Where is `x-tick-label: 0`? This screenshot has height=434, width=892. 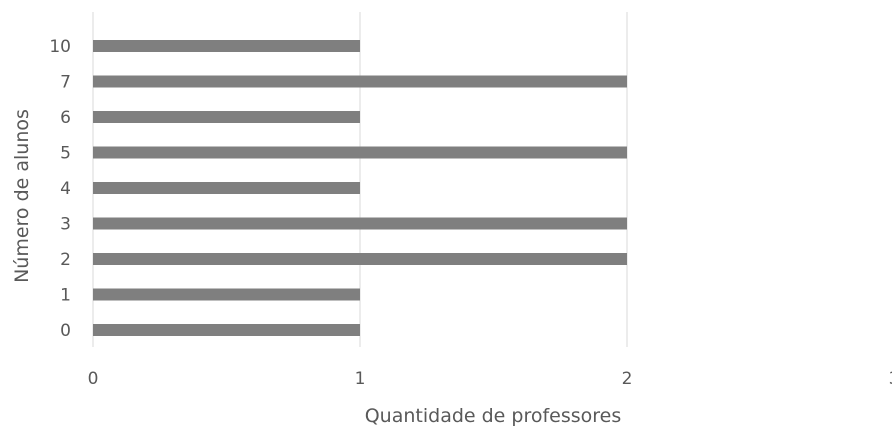 x-tick-label: 0 is located at coordinates (93, 379).